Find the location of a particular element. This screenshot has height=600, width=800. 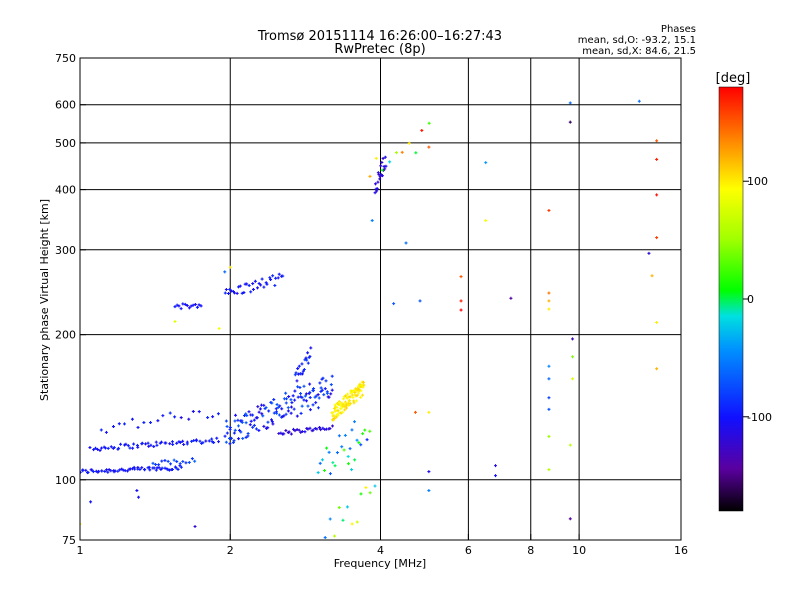

x-axis-label: Frequency [MHz] is located at coordinates (380, 563).